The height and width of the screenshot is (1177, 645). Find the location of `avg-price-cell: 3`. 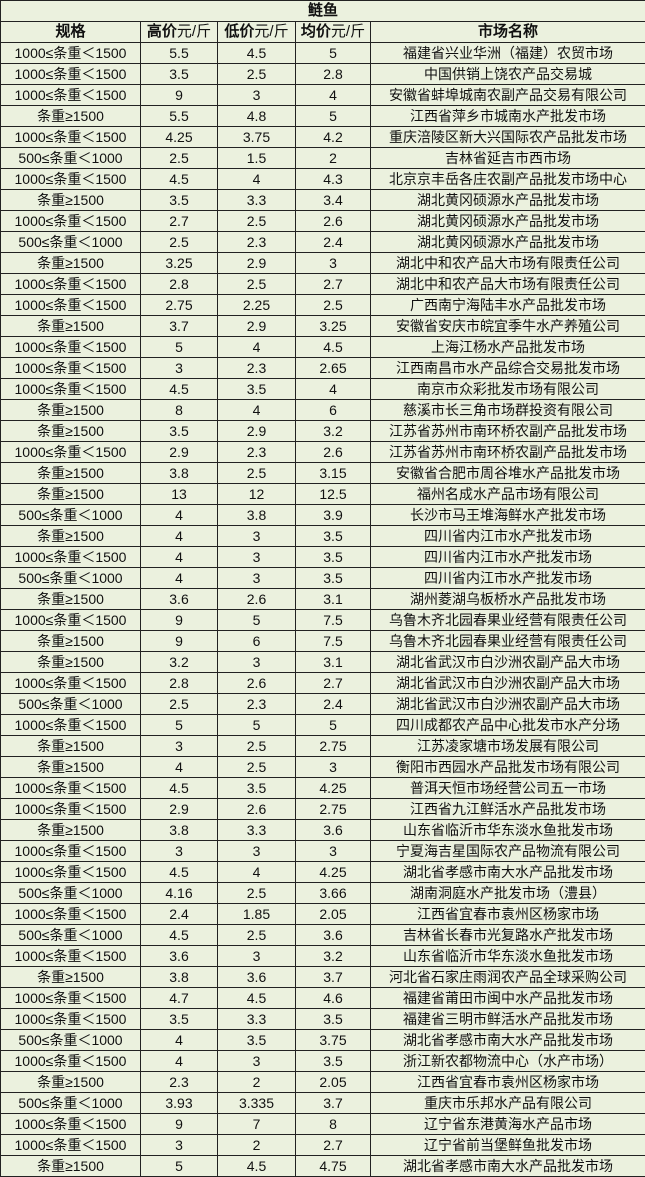

avg-price-cell: 3 is located at coordinates (333, 767).